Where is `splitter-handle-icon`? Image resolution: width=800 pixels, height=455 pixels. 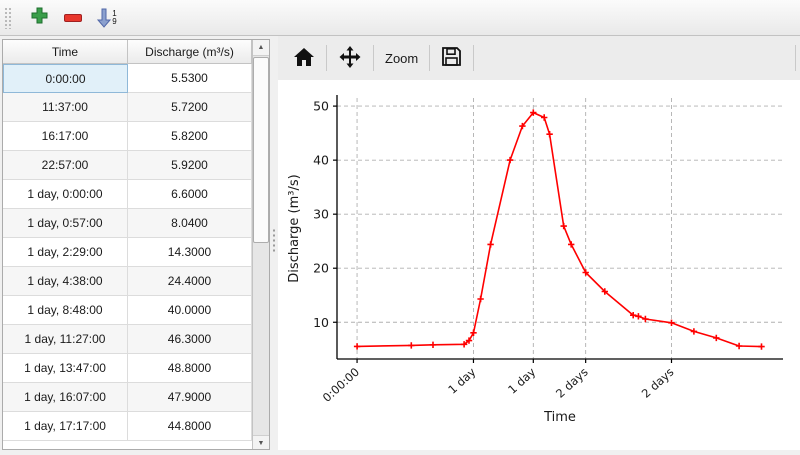
splitter-handle-icon is located at coordinates (274, 241).